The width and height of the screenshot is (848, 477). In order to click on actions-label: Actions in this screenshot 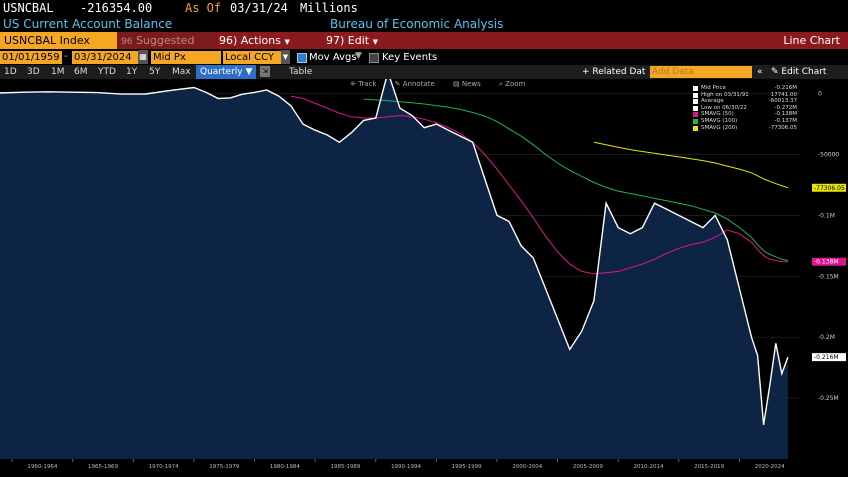, I will do `click(260, 40)`.